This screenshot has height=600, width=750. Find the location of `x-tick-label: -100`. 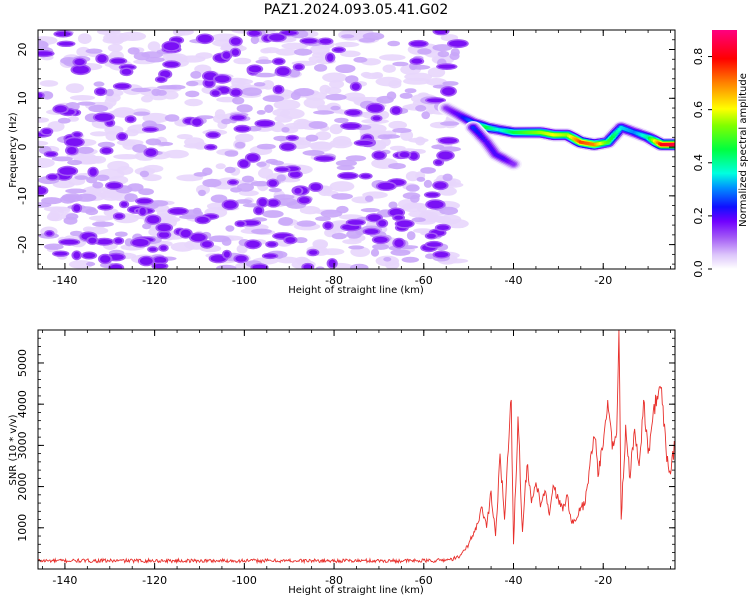

x-tick-label: -100 is located at coordinates (244, 280).